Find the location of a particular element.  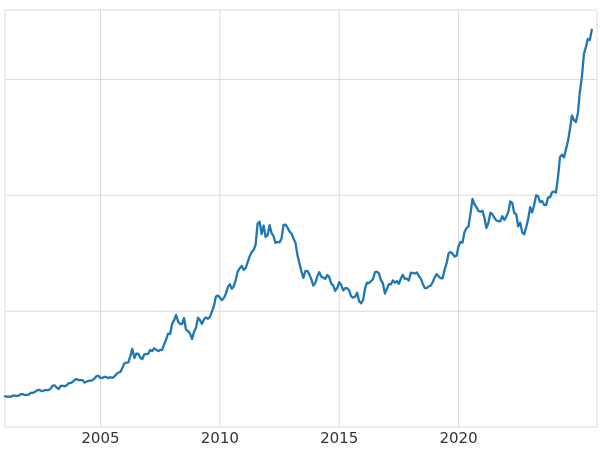

x-tick-label-2005: 2005 is located at coordinates (100, 438).